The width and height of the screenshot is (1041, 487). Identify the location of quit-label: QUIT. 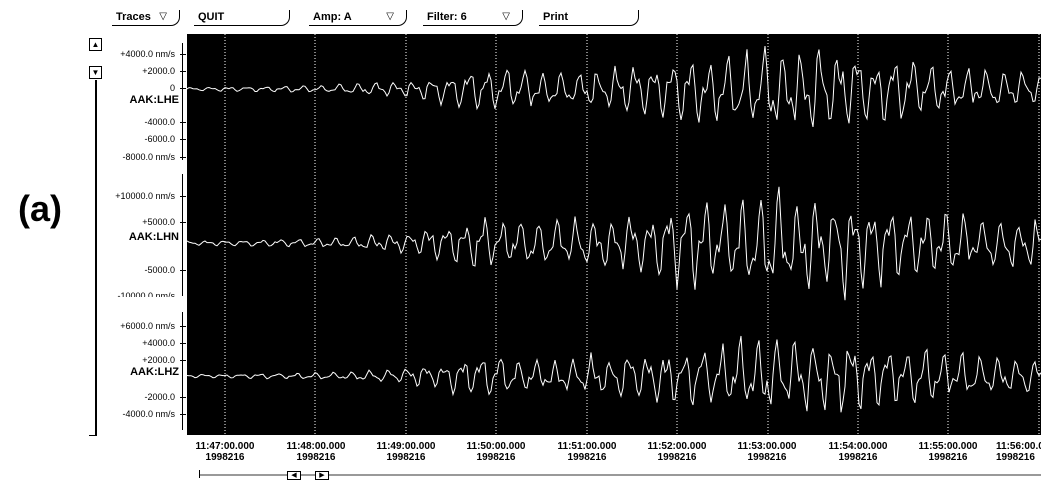
(211, 17).